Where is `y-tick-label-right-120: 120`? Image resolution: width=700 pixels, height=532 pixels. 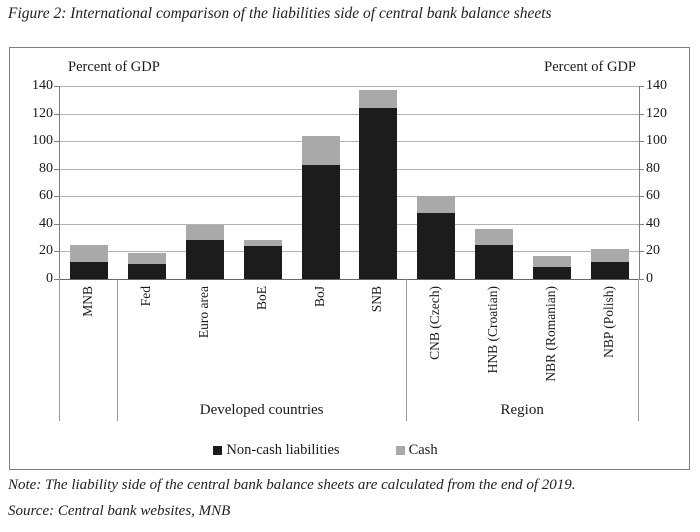 y-tick-label-right-120: 120 is located at coordinates (656, 113).